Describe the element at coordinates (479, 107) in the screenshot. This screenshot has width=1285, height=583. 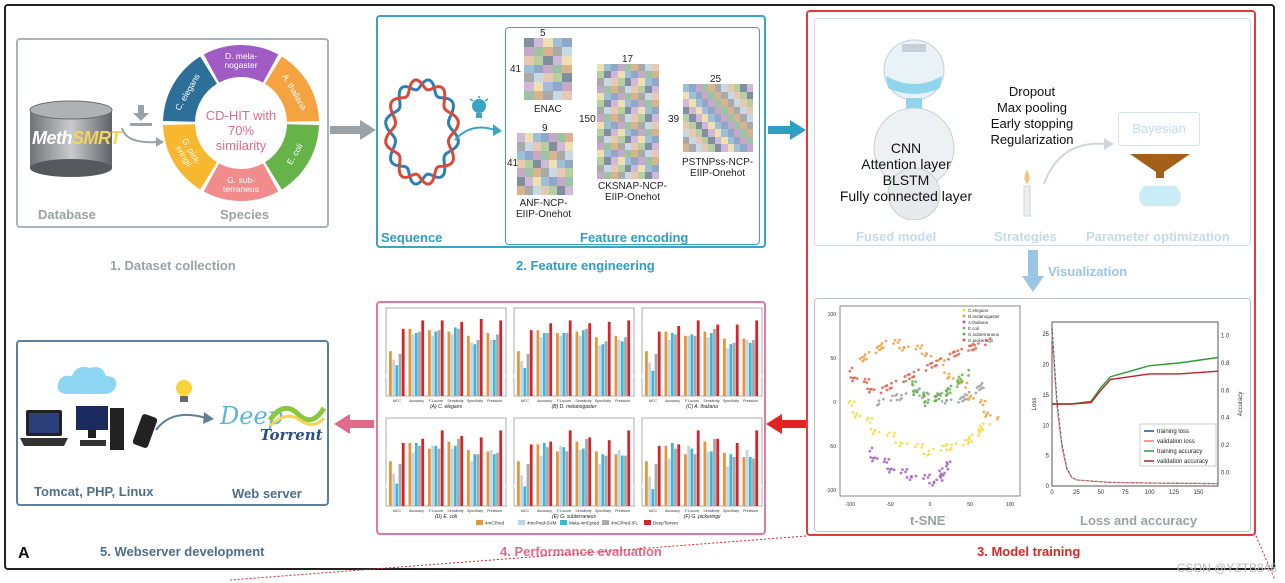
I see `lightbulb-icon` at that location.